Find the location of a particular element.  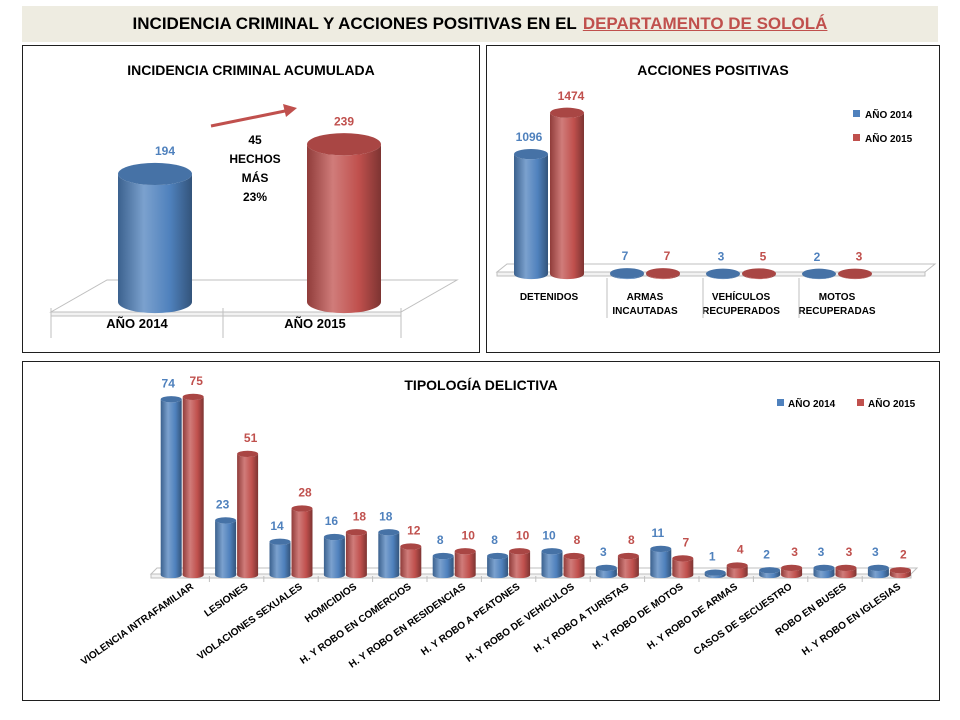

category-label: DETENIDOS is located at coordinates (549, 297).